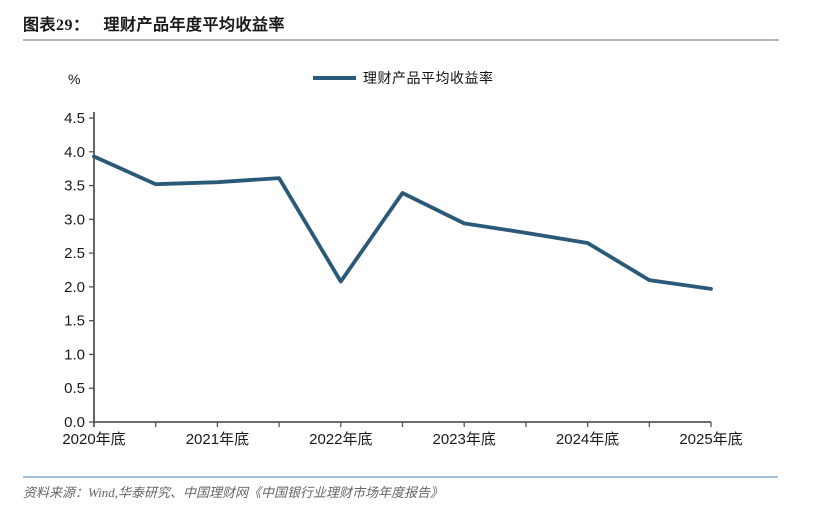  I want to click on y-tick-label: 4.0, so click(74, 152).